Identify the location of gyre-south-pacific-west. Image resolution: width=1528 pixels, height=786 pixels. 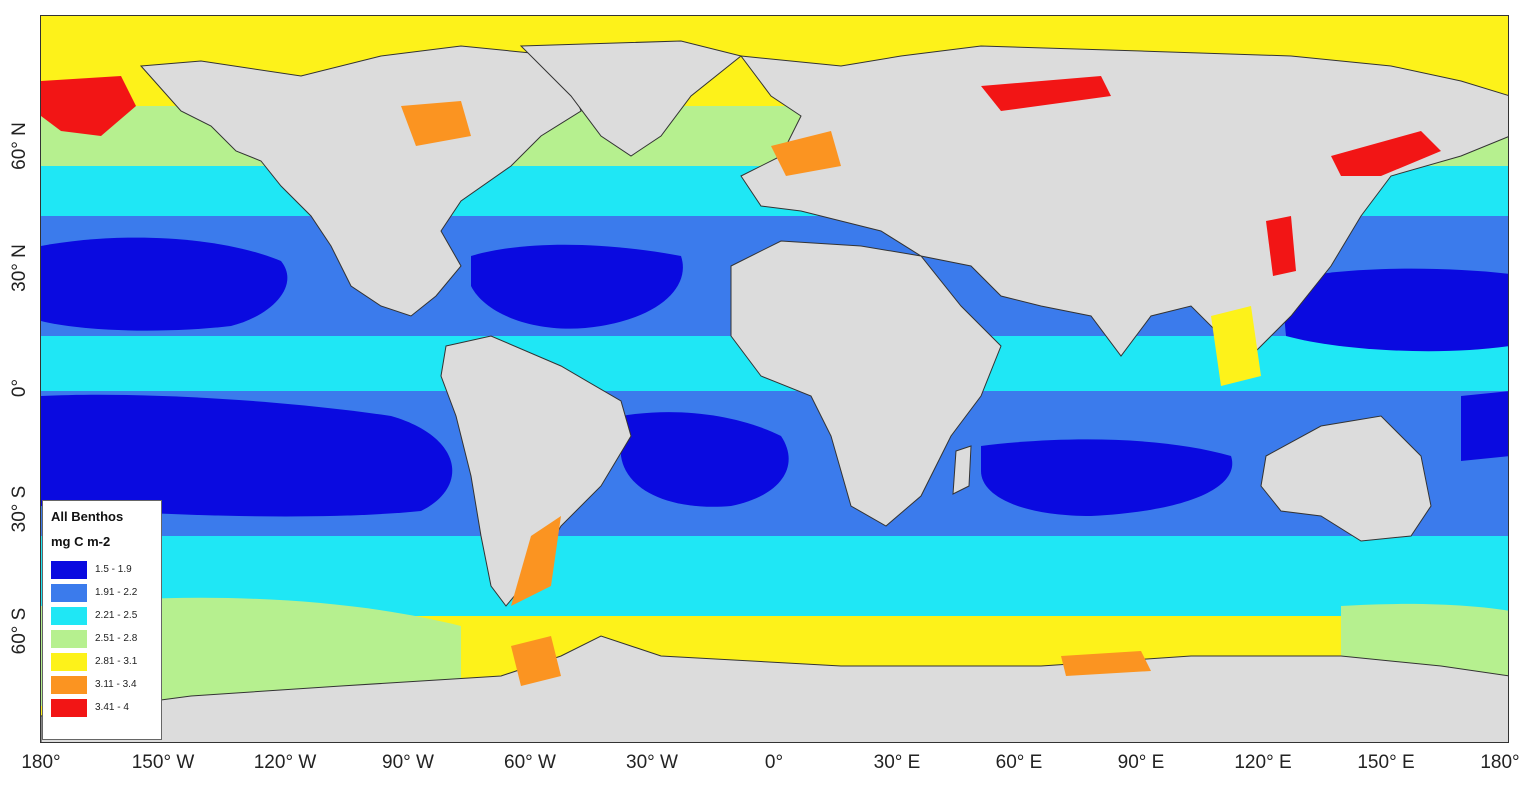
(1484, 426).